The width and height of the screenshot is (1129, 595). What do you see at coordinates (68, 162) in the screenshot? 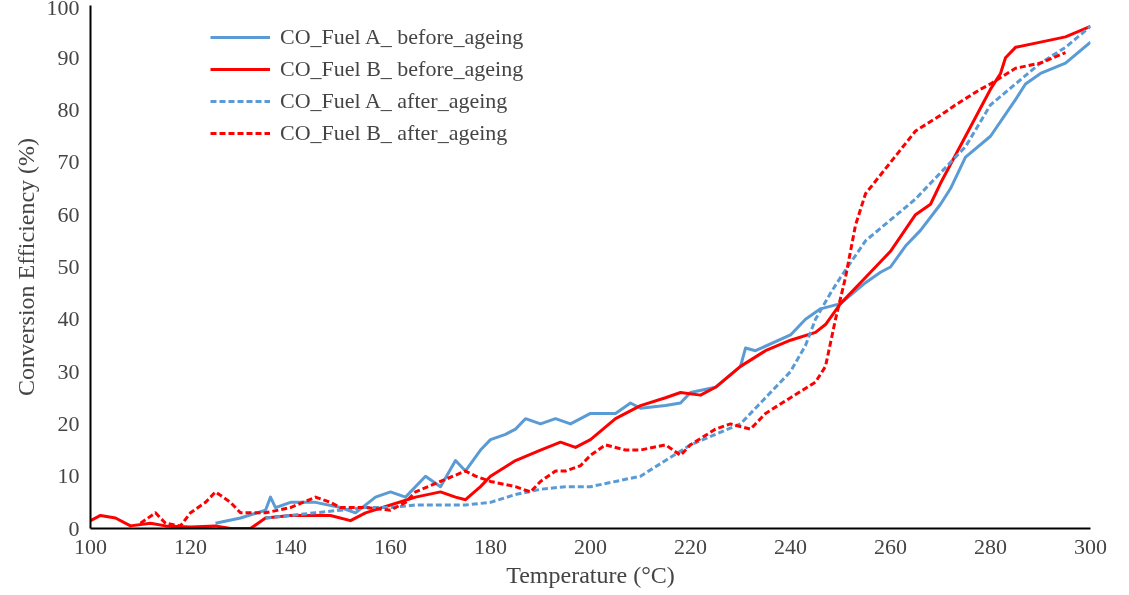
I see `y-tick-label: 70` at bounding box center [68, 162].